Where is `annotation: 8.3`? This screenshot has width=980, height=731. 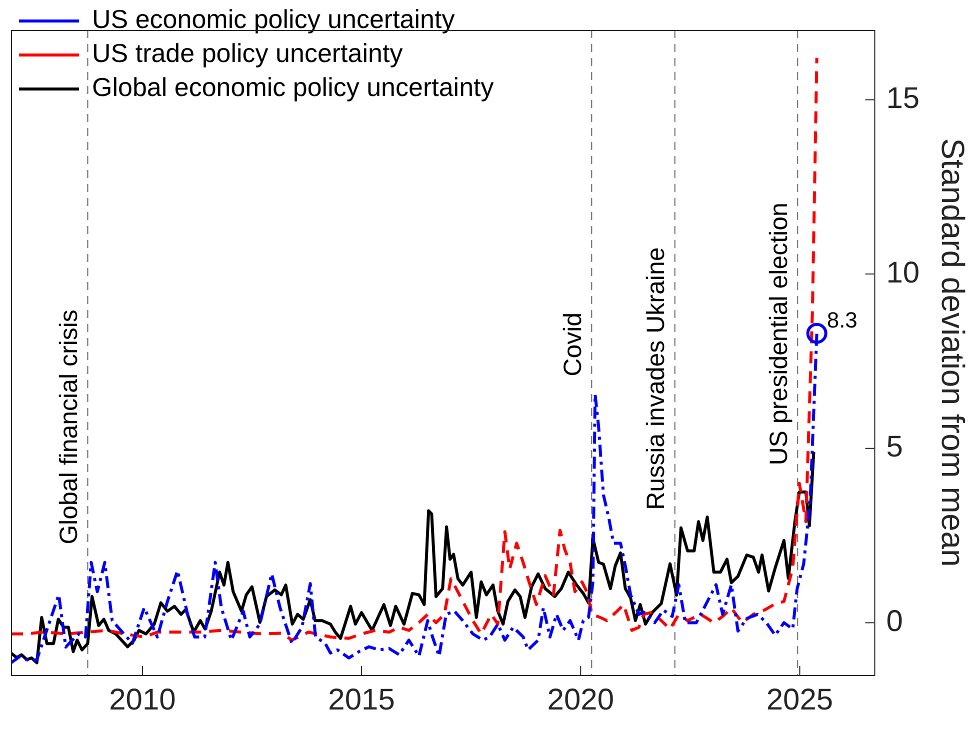 annotation: 8.3 is located at coordinates (842, 319).